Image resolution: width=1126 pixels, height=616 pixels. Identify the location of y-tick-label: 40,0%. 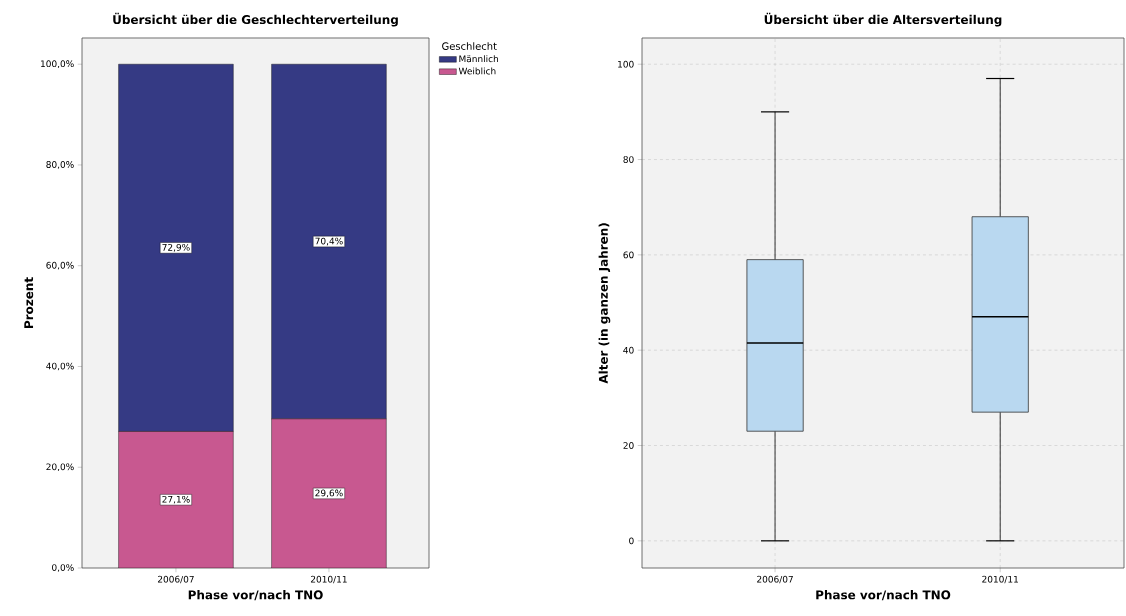
(60, 366).